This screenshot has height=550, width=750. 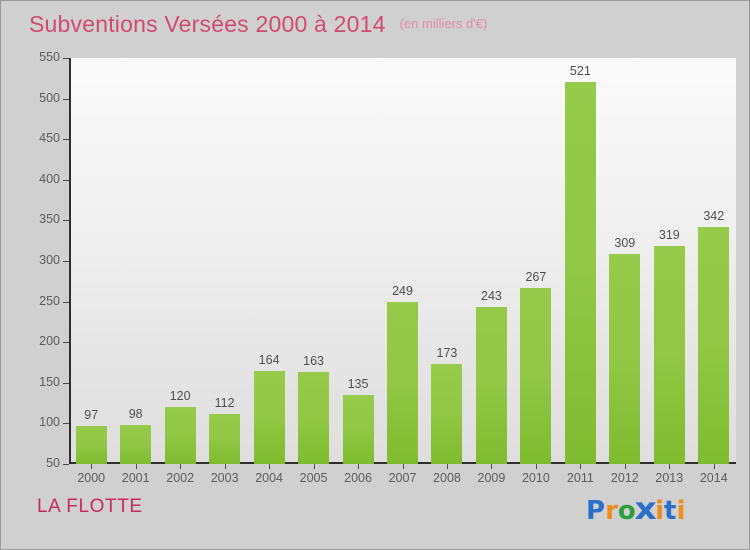 What do you see at coordinates (269, 478) in the screenshot?
I see `x-axis-label: 2004` at bounding box center [269, 478].